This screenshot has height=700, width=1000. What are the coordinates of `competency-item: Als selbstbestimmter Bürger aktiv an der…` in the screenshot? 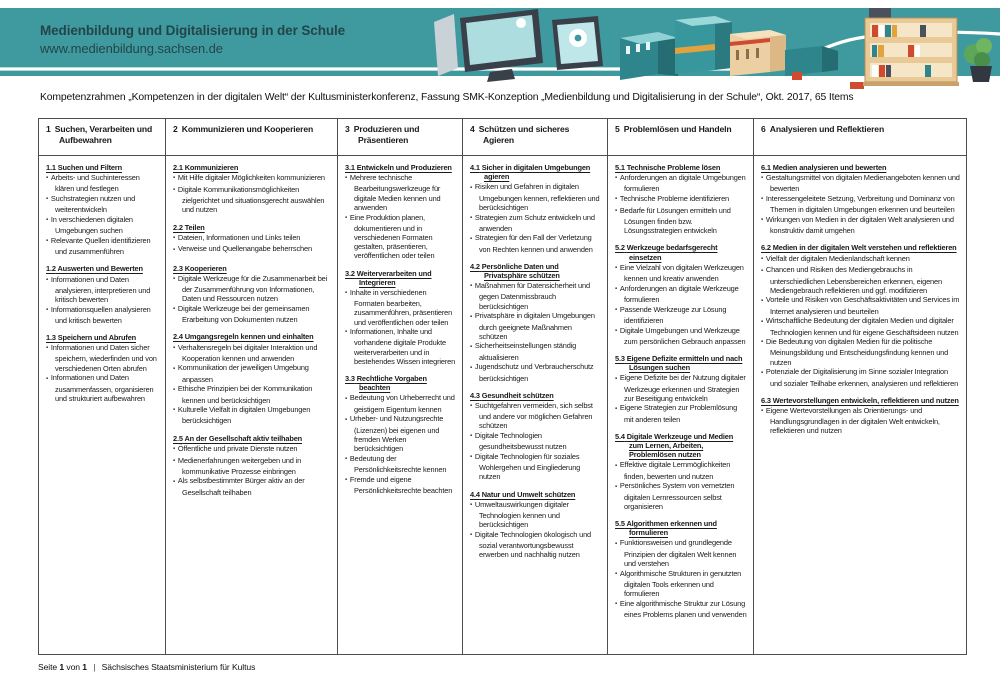 It's located at (252, 486).